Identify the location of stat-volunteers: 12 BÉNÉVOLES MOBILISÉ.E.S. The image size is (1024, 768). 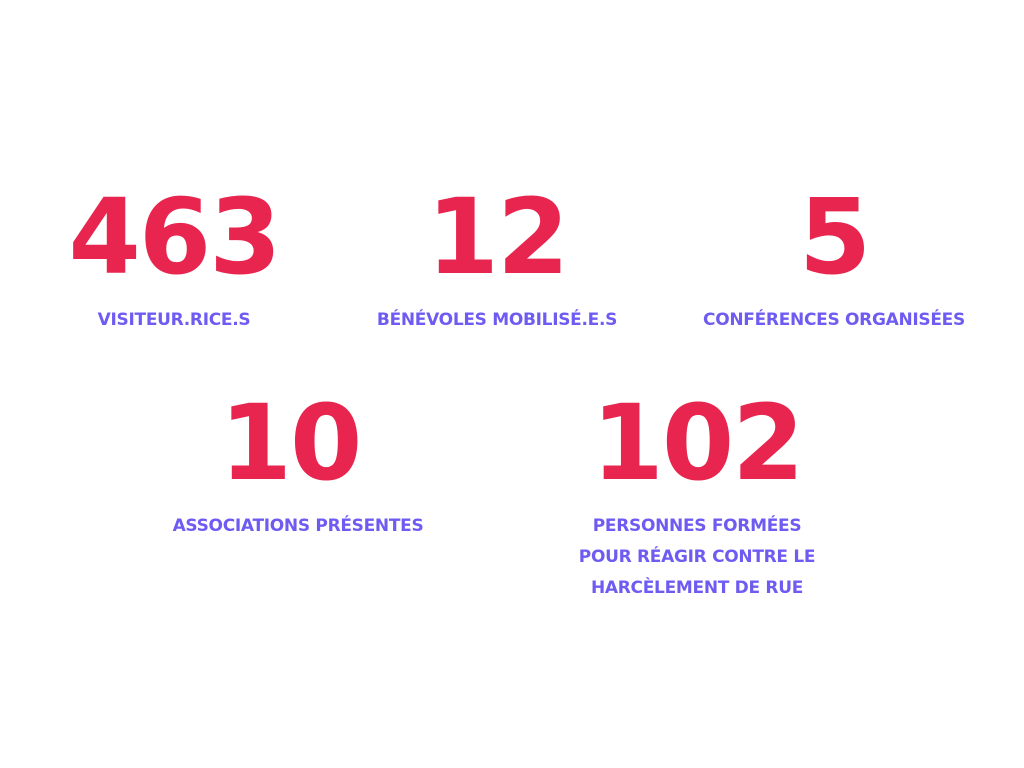
(497, 260).